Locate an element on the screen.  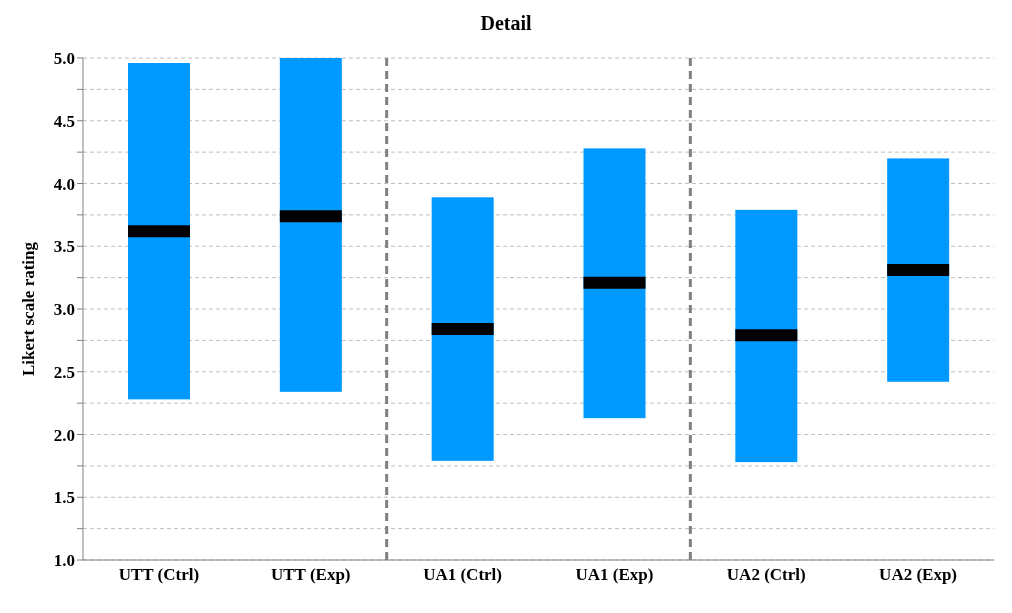
y-tick-label: 3.0 is located at coordinates (64, 310).